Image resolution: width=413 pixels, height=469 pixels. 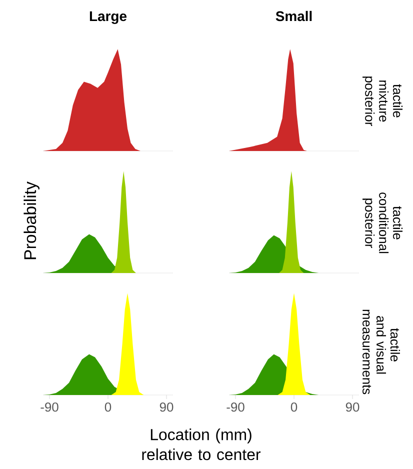 What do you see at coordinates (382, 101) in the screenshot?
I see `y2-axis-title: tactile mixture posterior` at bounding box center [382, 101].